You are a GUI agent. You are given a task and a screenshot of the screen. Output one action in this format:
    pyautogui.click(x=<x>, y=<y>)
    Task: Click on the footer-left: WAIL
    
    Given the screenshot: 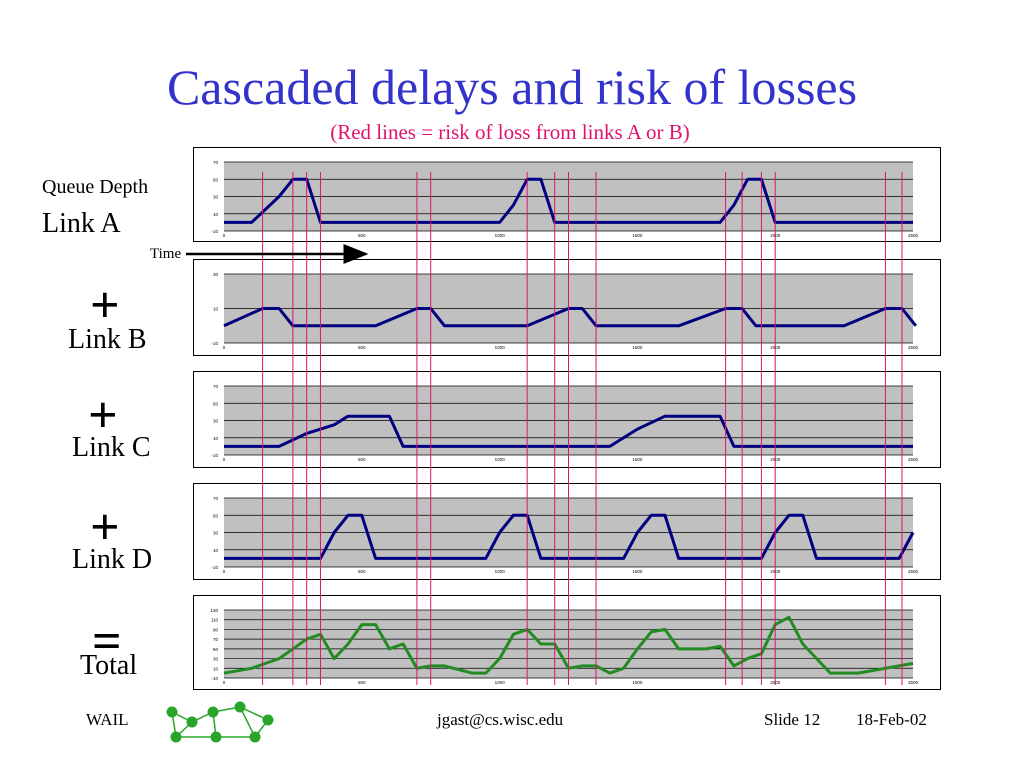 What is the action you would take?
    pyautogui.click(x=107, y=719)
    